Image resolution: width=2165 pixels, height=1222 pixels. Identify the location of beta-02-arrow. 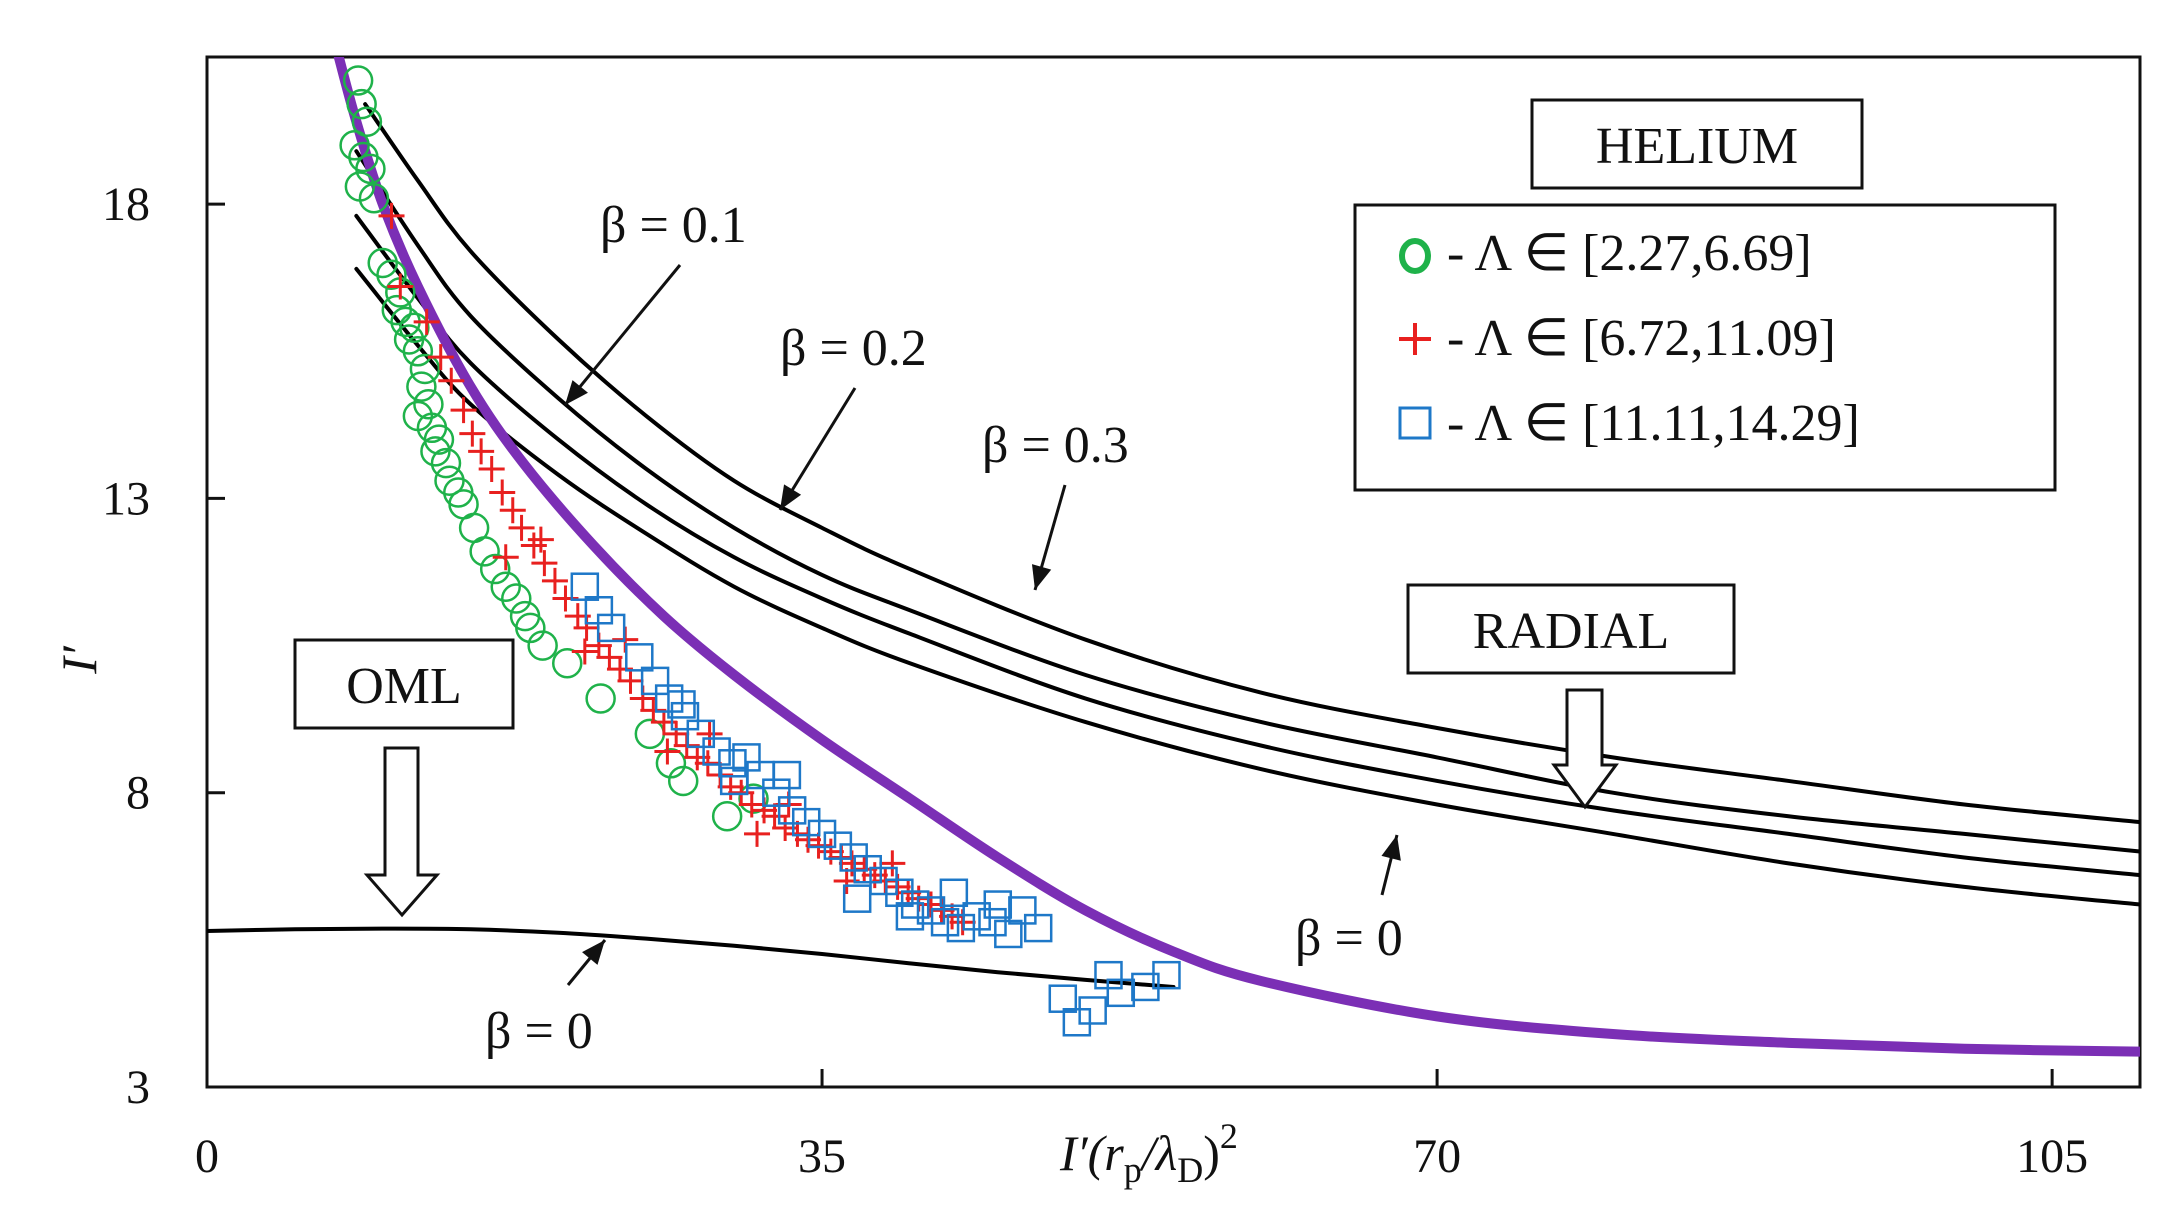
(817, 449).